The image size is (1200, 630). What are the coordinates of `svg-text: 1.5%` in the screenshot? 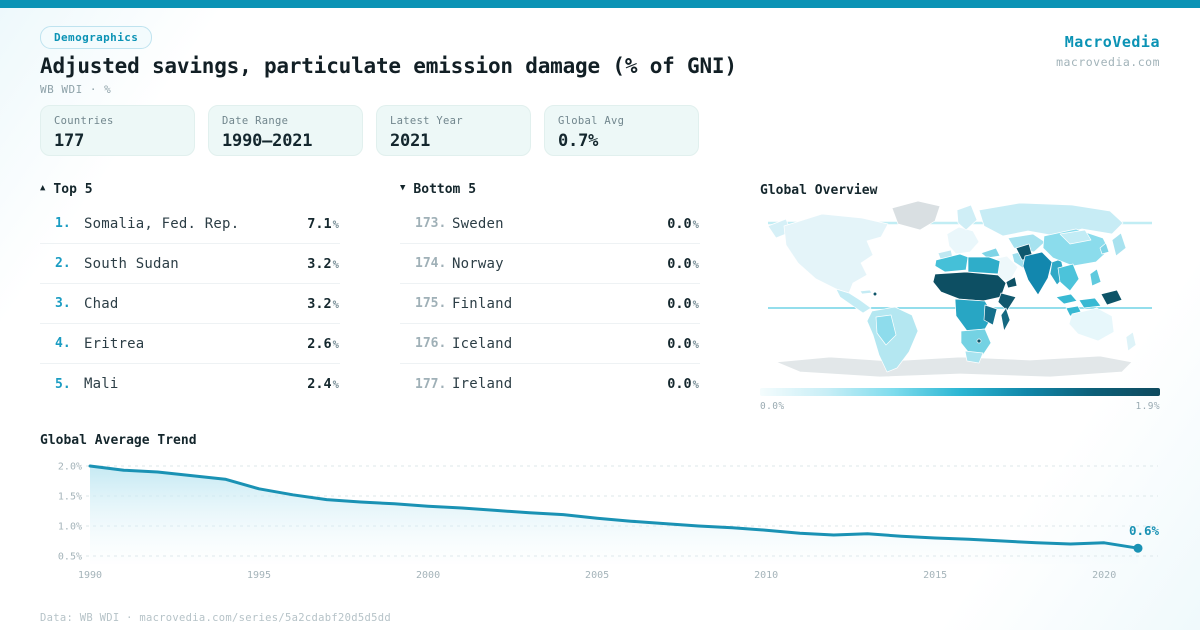 It's located at (70, 497).